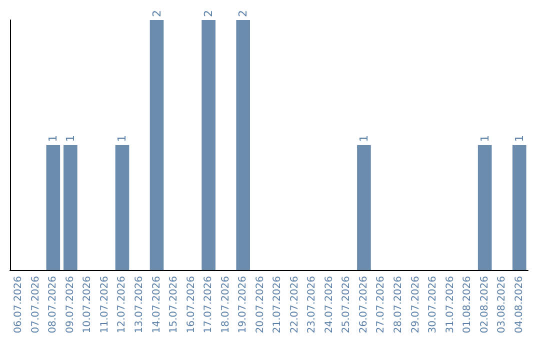 The width and height of the screenshot is (540, 340). Describe the element at coordinates (139, 305) in the screenshot. I see `x-tick-label: 13.07.2026` at that location.